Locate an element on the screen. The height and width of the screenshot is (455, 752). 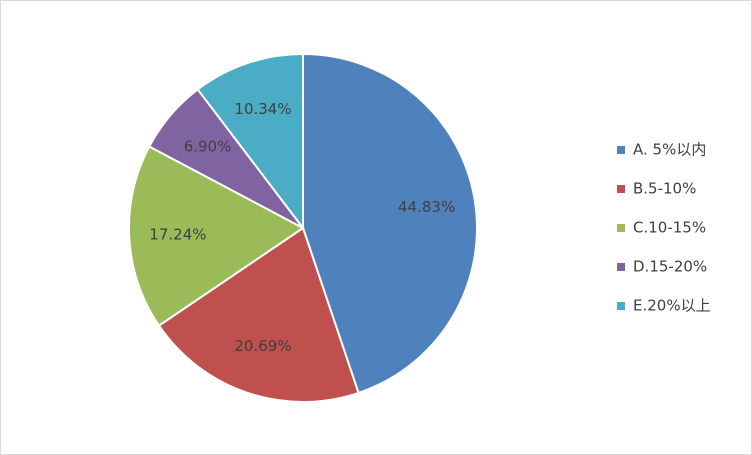
data-label: 44.83% is located at coordinates (426, 207).